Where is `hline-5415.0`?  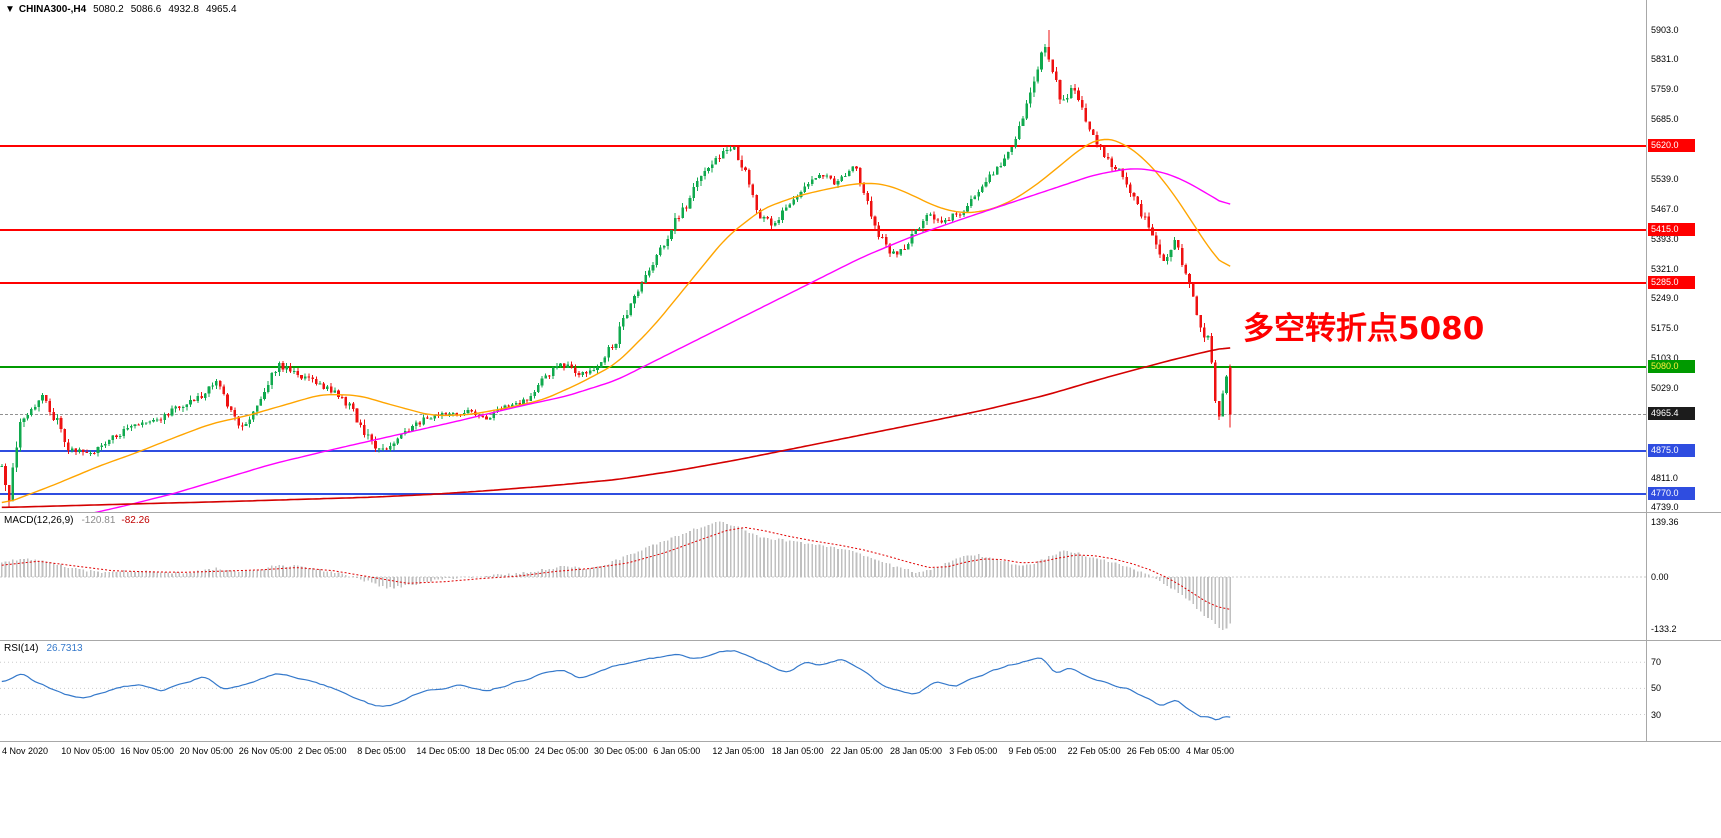 hline-5415.0 is located at coordinates (823, 229).